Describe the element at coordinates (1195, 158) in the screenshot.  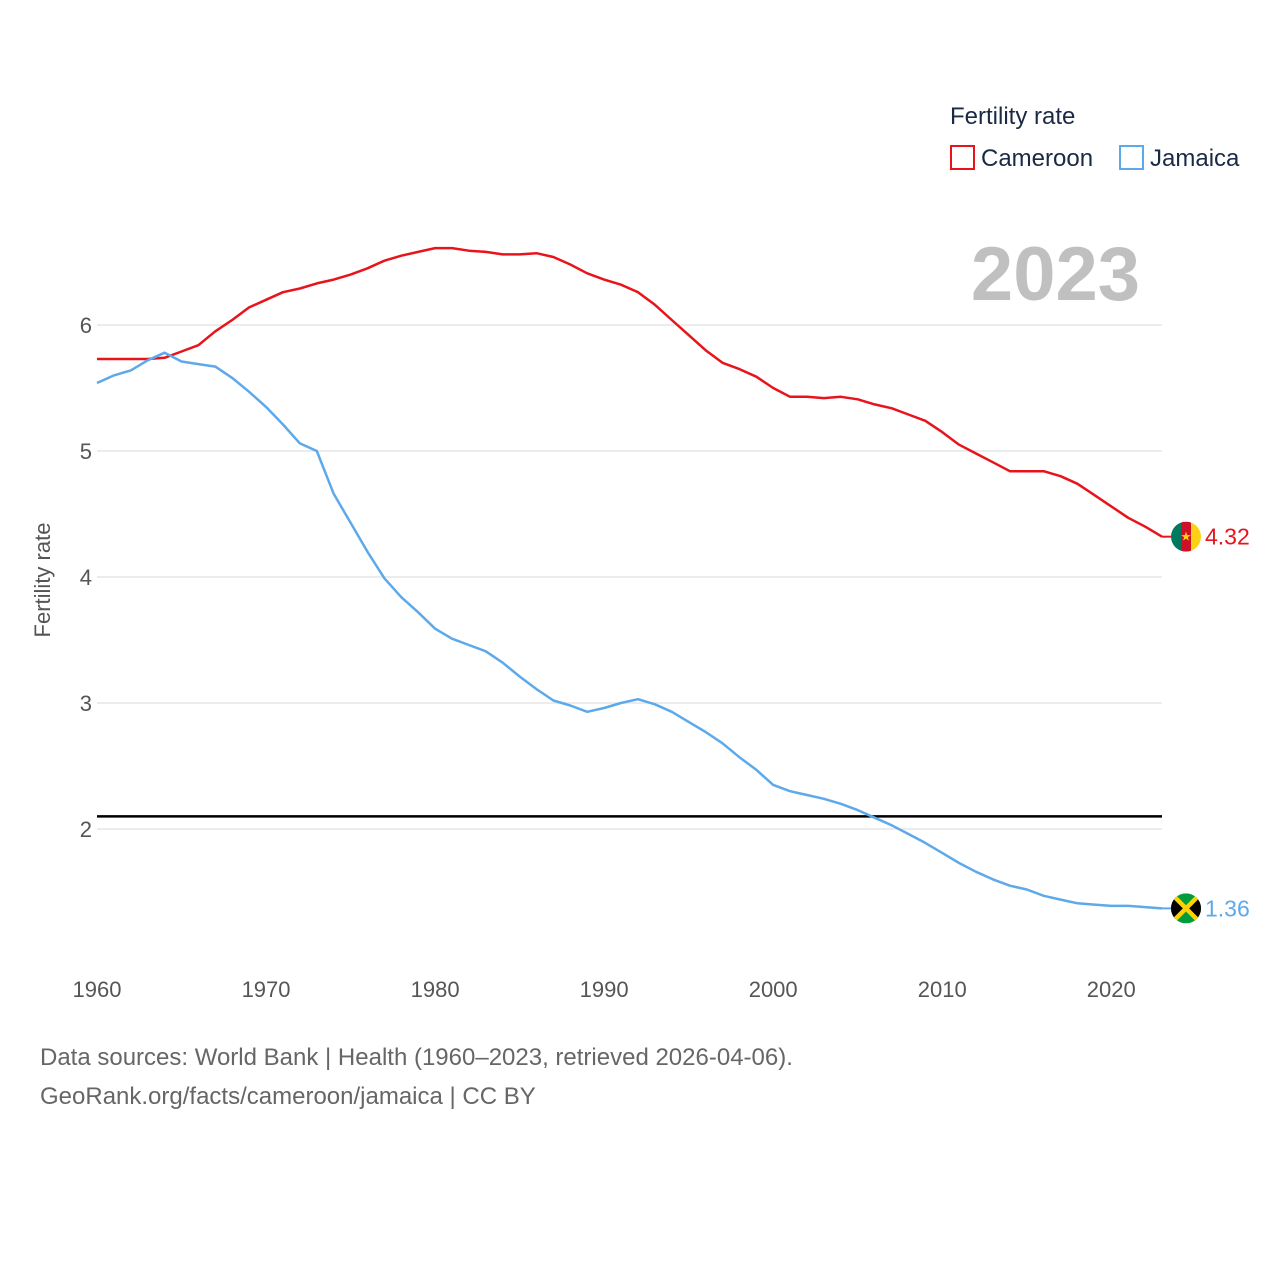
I see `legend-label-jamaica: Jamaica` at that location.